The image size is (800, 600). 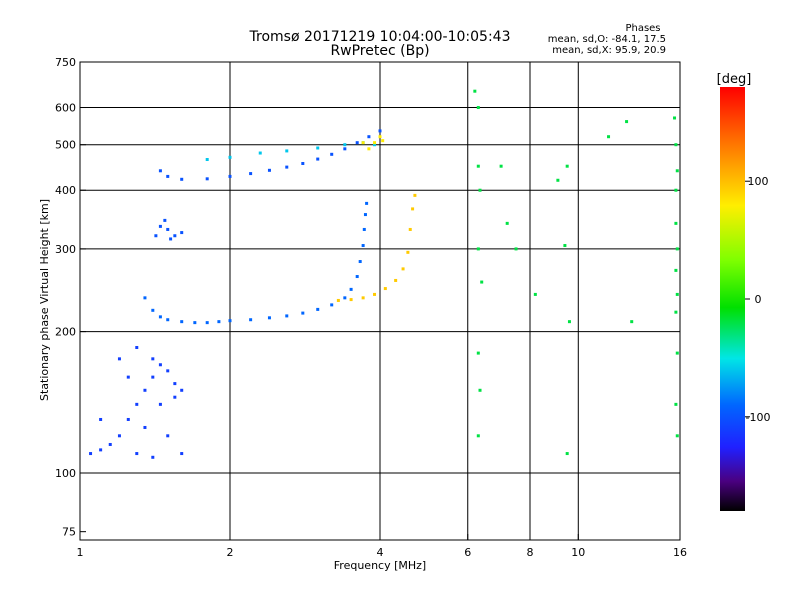 I want to click on colorbar-ticks: 100 0 -100, so click(x=757, y=299).